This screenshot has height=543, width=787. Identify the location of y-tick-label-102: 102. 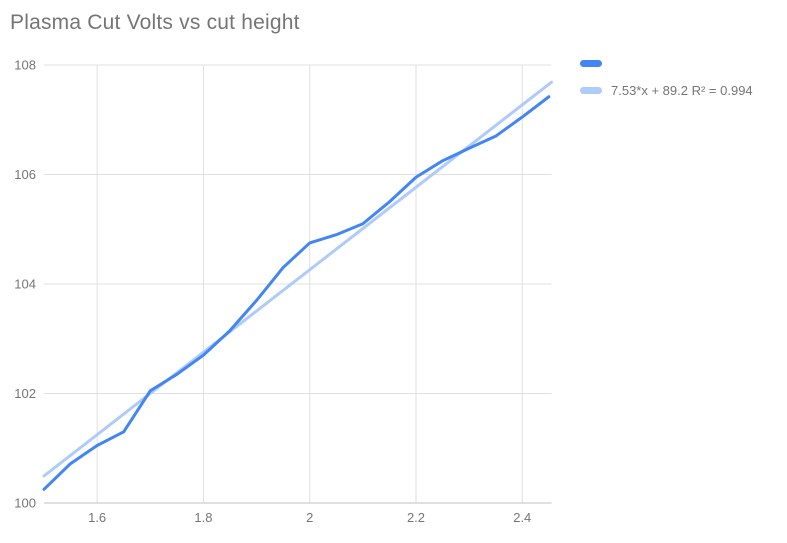
(25, 393).